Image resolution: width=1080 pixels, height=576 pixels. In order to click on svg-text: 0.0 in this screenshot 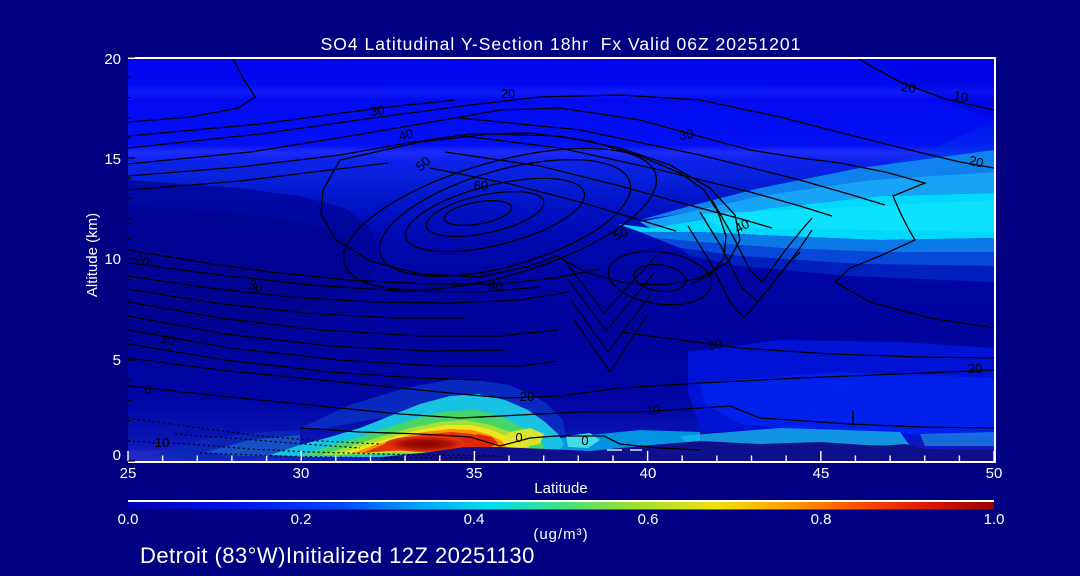, I will do `click(128, 519)`.